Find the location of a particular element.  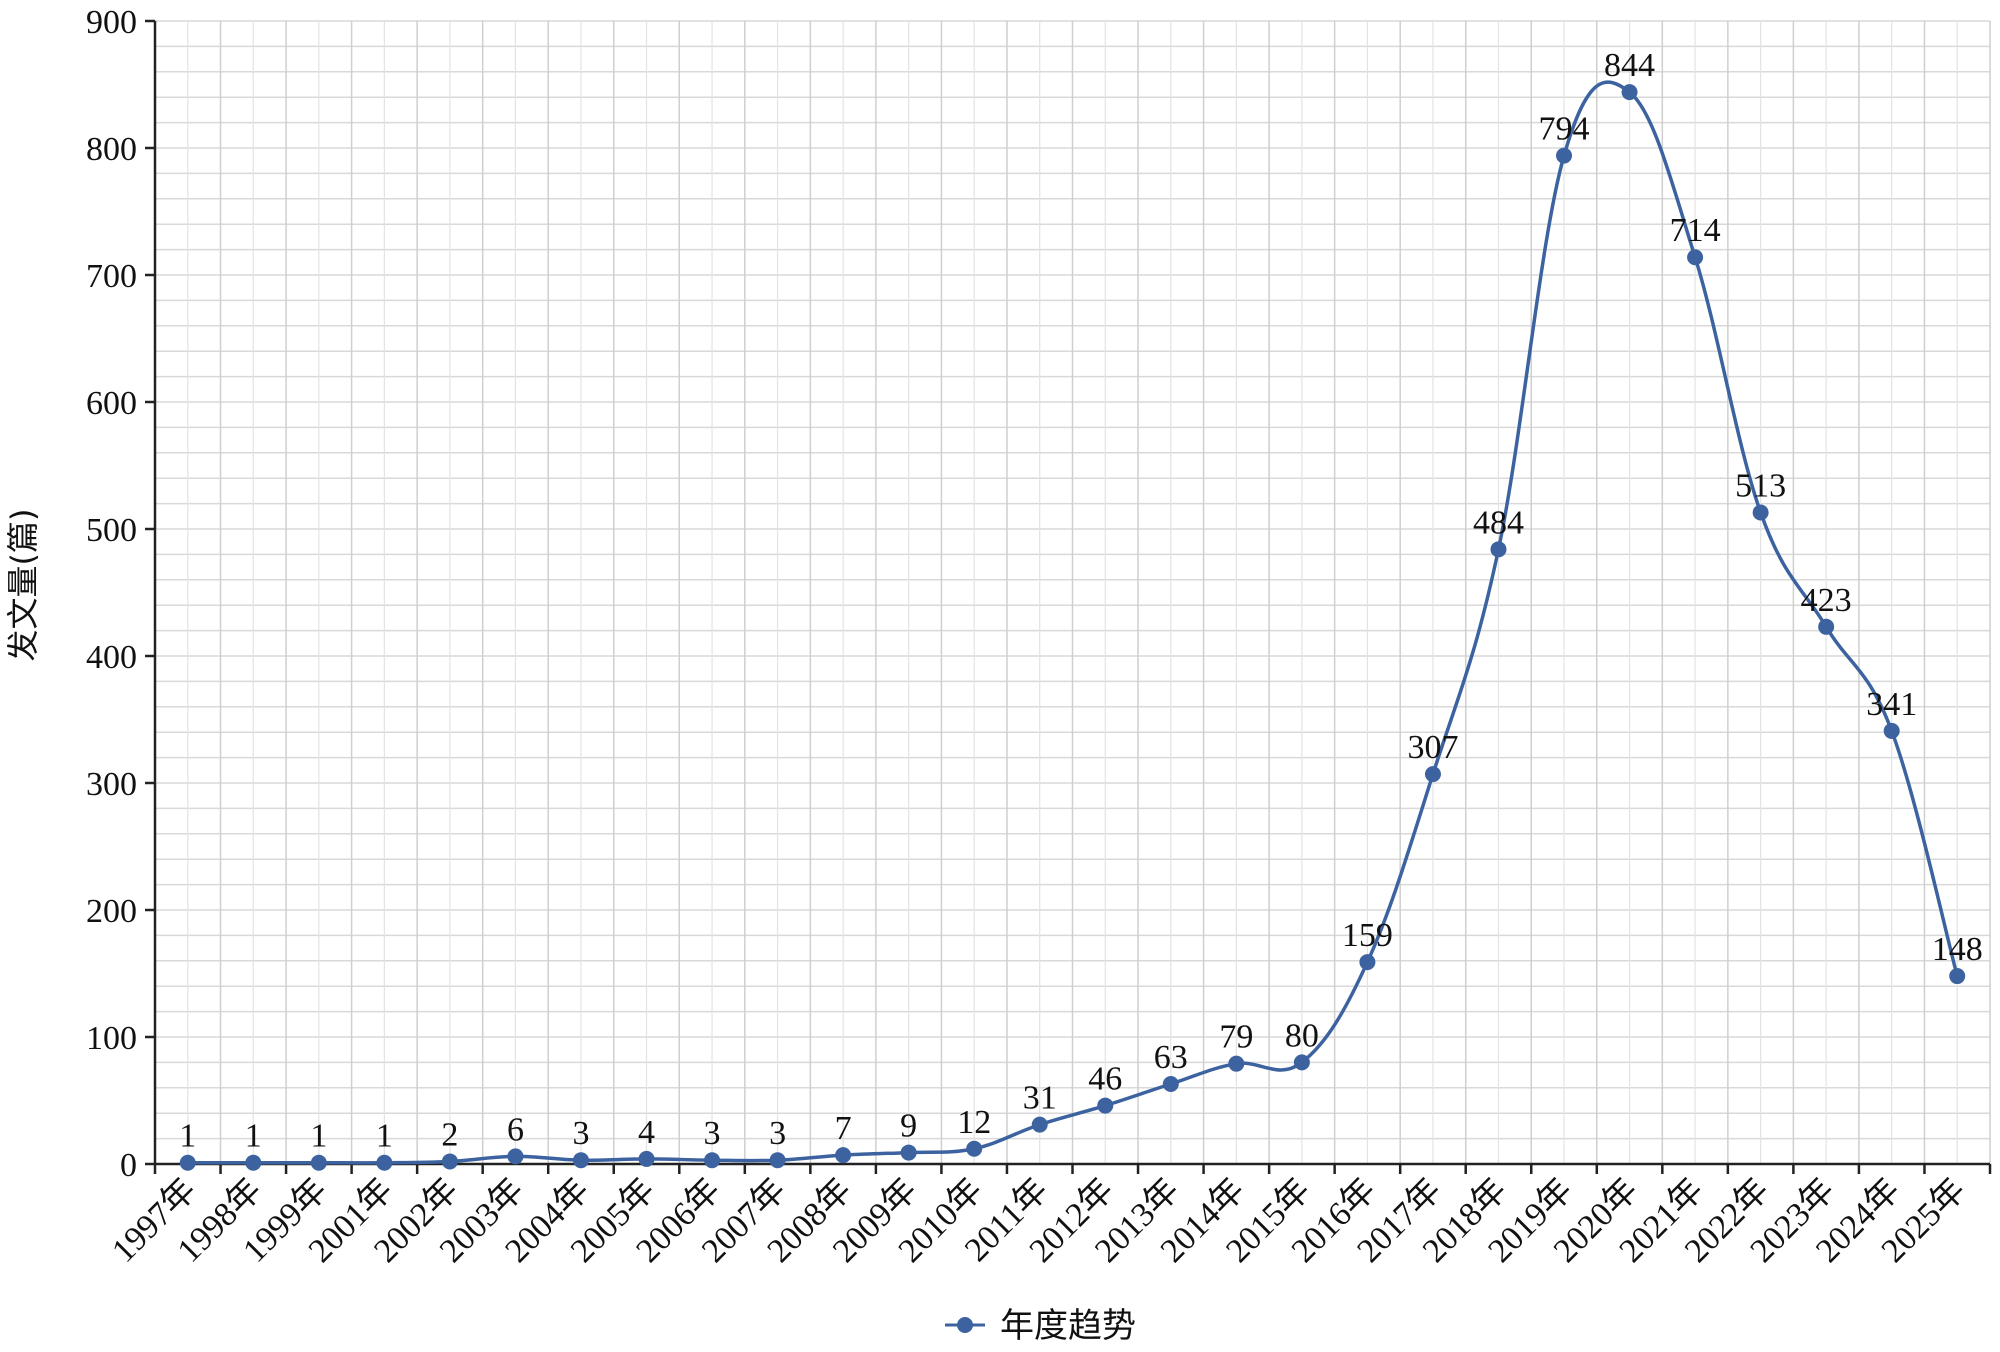

data-label: 46 is located at coordinates (1105, 1079).